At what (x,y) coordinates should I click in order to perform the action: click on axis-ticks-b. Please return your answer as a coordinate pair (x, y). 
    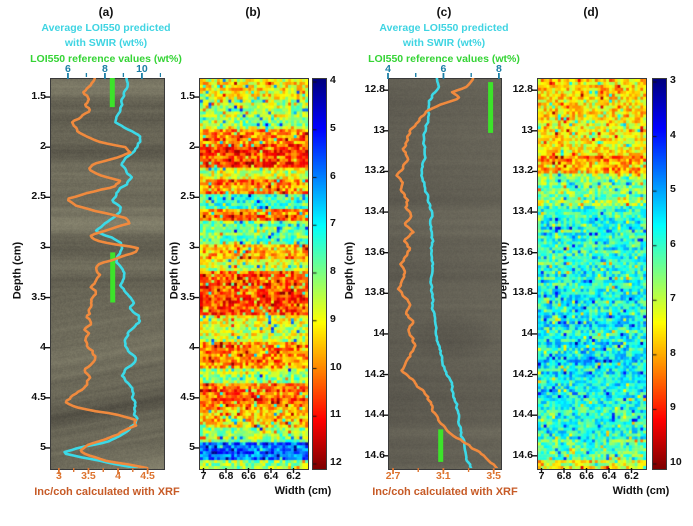
    Looking at the image, I should click on (244, 284).